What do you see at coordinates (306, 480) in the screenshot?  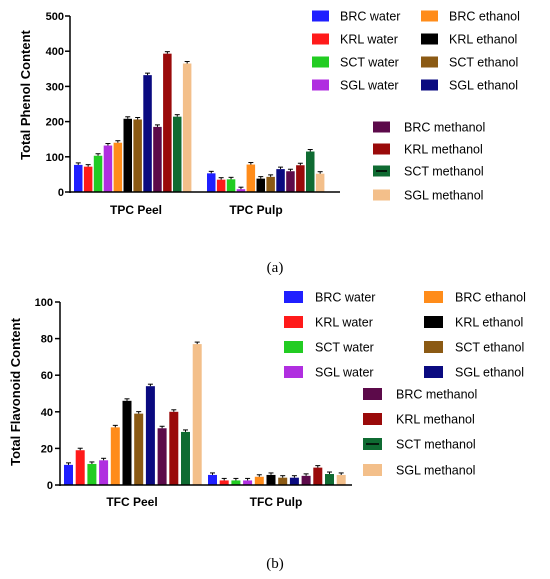 I see `bar-tfc-pulp-brc-methanol` at bounding box center [306, 480].